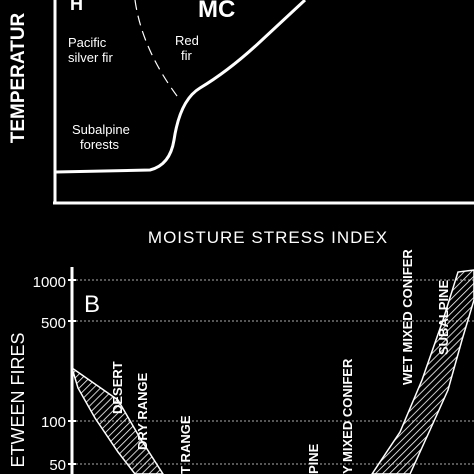 The image size is (474, 474). I want to click on zone-label-pine: PINE, so click(313, 458).